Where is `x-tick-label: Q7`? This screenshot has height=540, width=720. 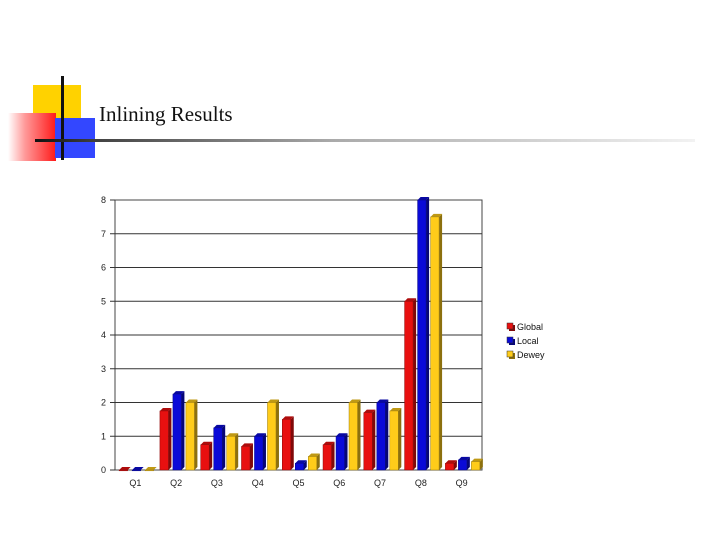
x-tick-label: Q7 is located at coordinates (380, 483).